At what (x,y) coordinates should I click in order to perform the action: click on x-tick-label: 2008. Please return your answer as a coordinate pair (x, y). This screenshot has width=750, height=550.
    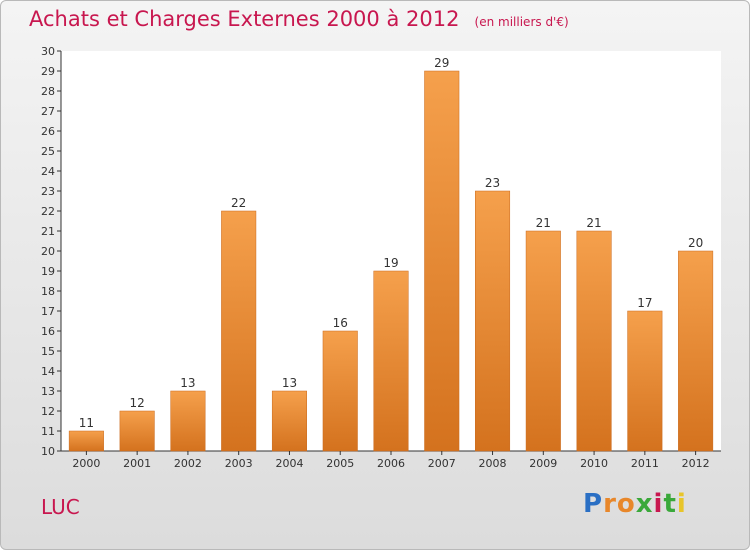
    Looking at the image, I should click on (493, 463).